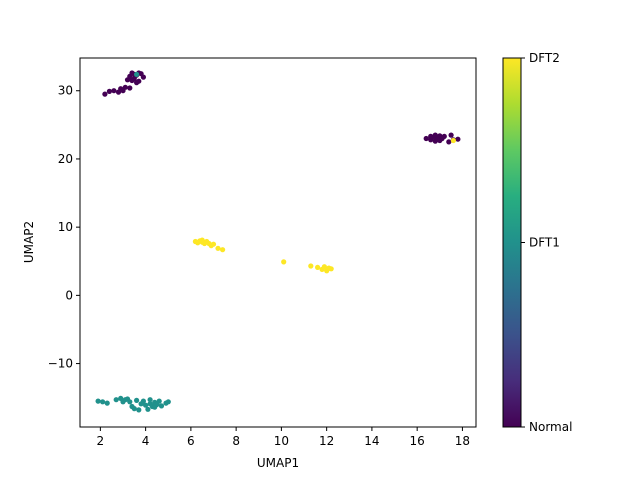  Describe the element at coordinates (69, 295) in the screenshot. I see `y-tick-label-0: 0` at that location.